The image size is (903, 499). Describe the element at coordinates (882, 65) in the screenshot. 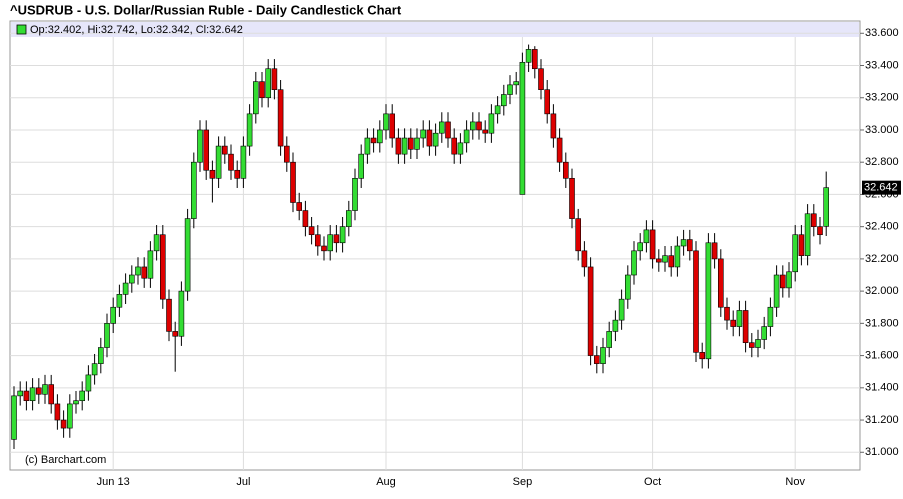

I see `y-tick-label: 33.400` at that location.